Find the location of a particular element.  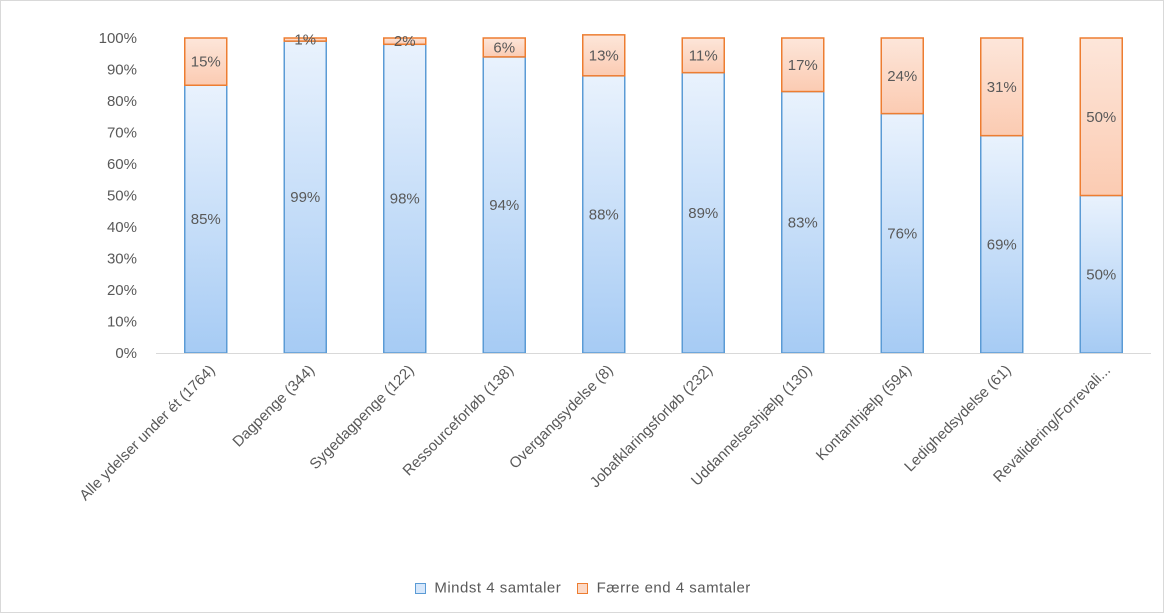

data-label-faerre-end-4-samtaler: 1% is located at coordinates (305, 40).